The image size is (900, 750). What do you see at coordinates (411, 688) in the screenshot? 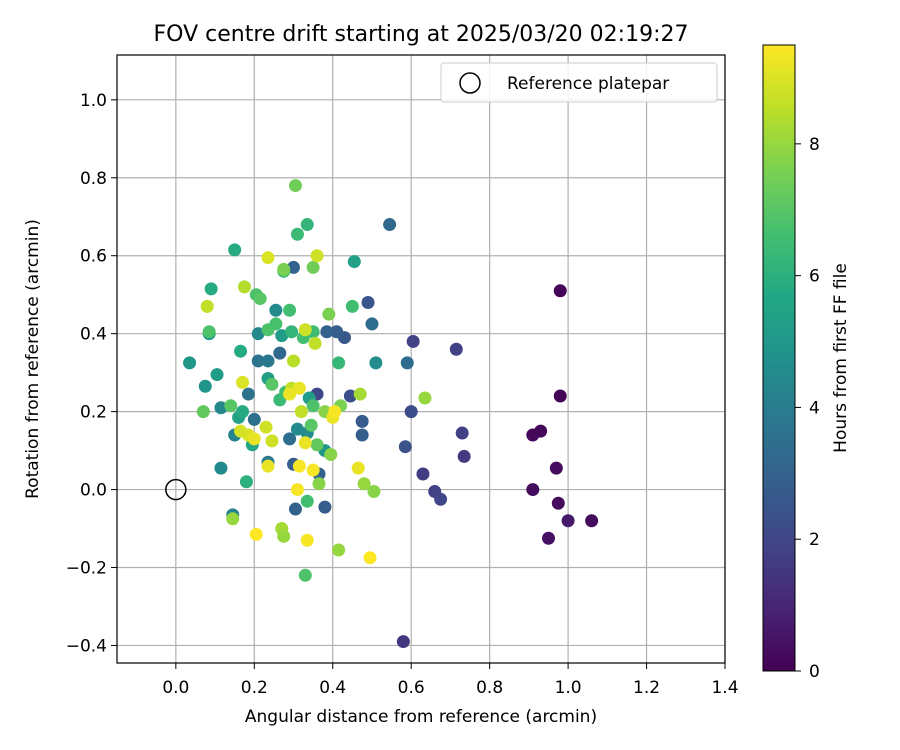
I see `x-tick-label: 0.6` at bounding box center [411, 688].